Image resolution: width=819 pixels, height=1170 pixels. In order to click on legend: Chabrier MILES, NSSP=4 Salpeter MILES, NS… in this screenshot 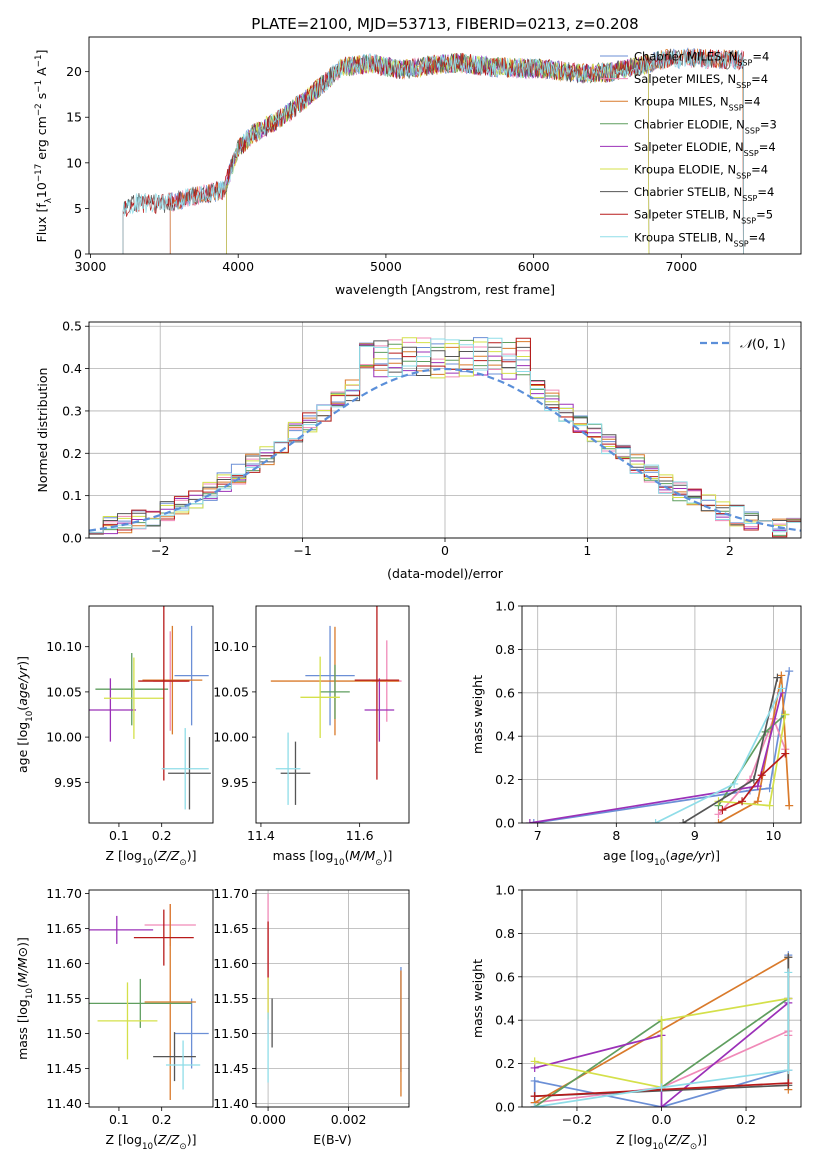, I will do `click(688, 149)`.